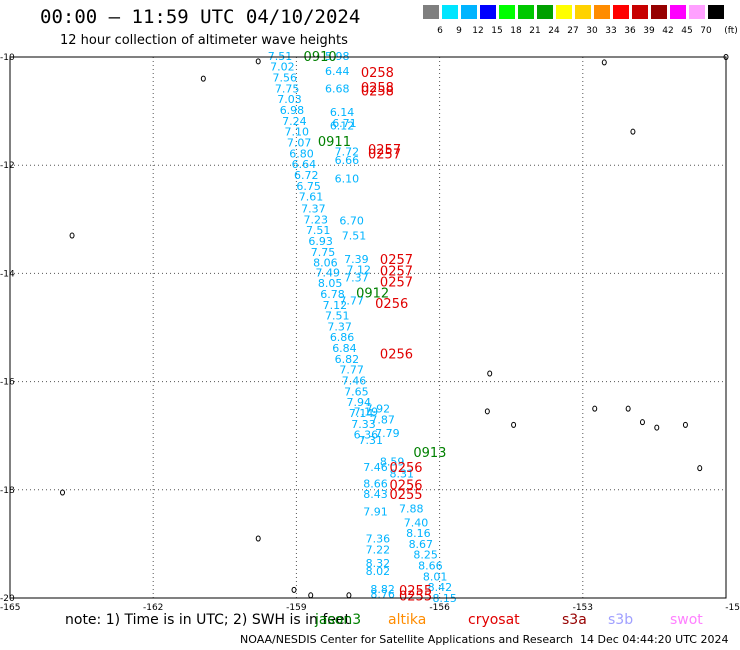 The image size is (740, 650). What do you see at coordinates (351, 220) in the screenshot?
I see `wave-height-label: 6.70` at bounding box center [351, 220].